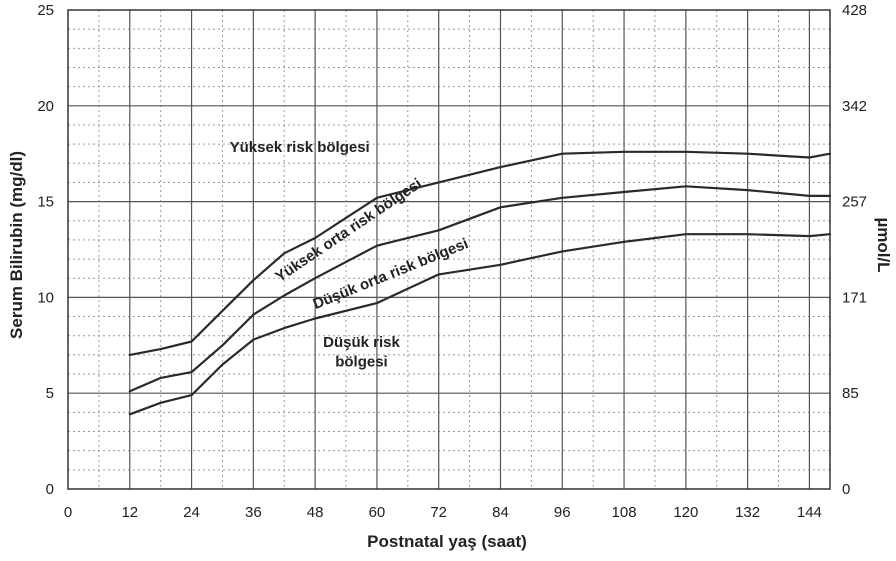 This screenshot has height=561, width=896. What do you see at coordinates (129, 512) in the screenshot?
I see `x-tick-label: 12` at bounding box center [129, 512].